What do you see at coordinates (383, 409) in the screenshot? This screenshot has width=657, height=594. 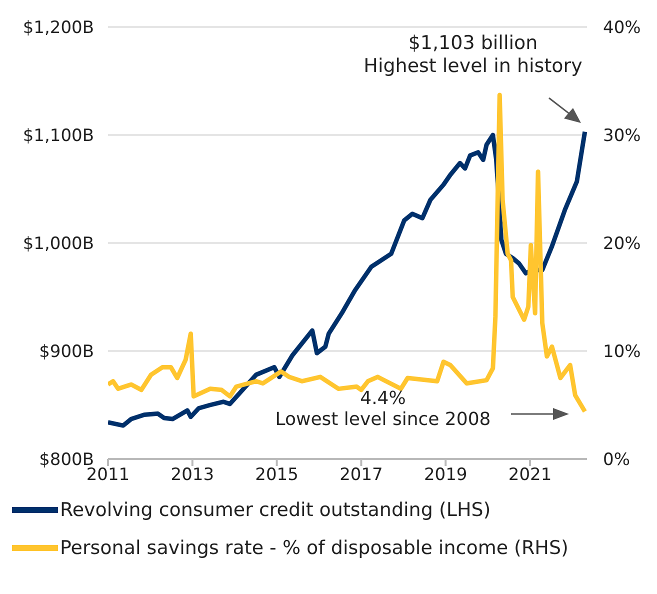 I see `annotation: 4.4% Lowest level since 2008` at bounding box center [383, 409].